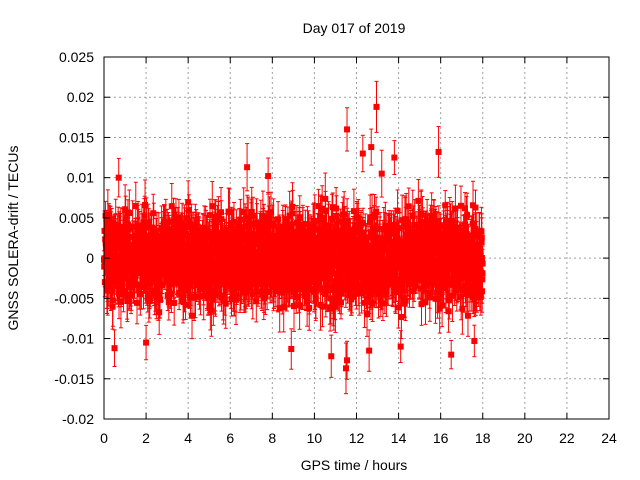 The width and height of the screenshot is (640, 480). Describe the element at coordinates (354, 28) in the screenshot. I see `chart-title: Day 017 of 2019` at that location.